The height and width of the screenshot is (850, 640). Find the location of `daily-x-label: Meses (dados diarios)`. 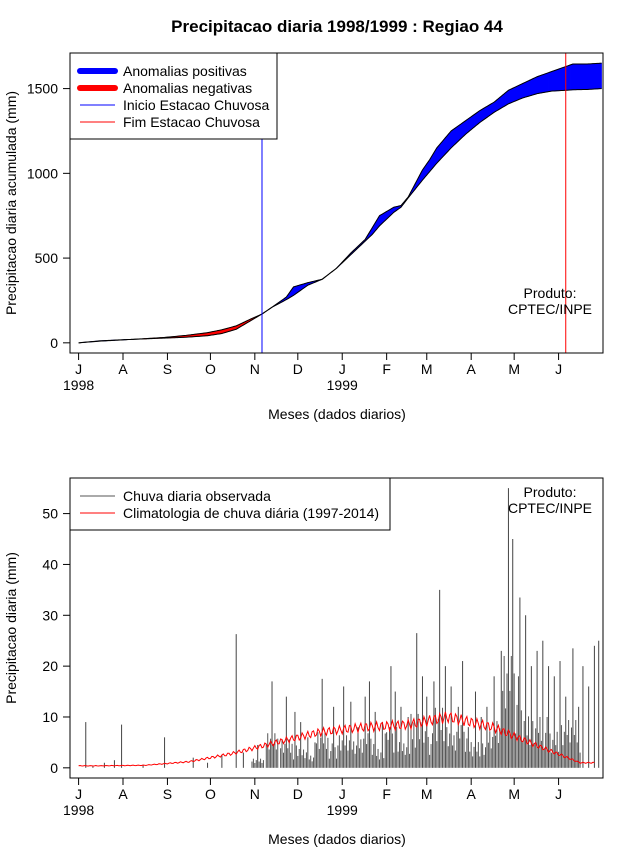

daily-x-label: Meses (dados diarios) is located at coordinates (337, 839).